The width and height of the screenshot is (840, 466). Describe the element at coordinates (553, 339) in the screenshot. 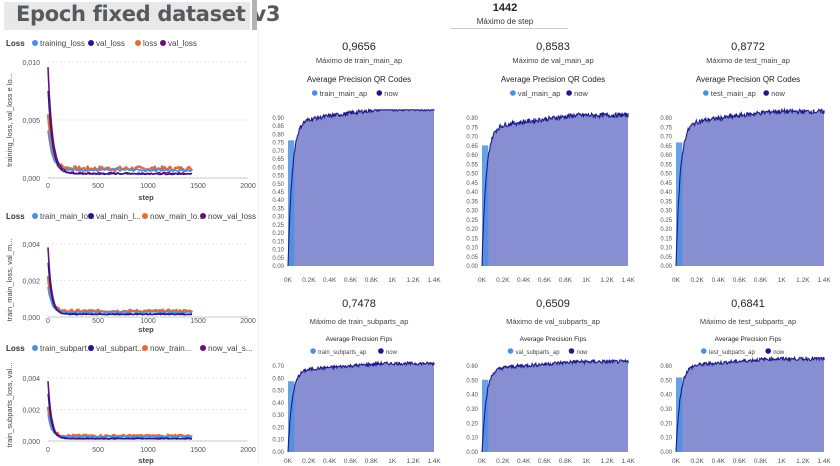

I see `ap-chart-title: Average Precision Fips` at that location.